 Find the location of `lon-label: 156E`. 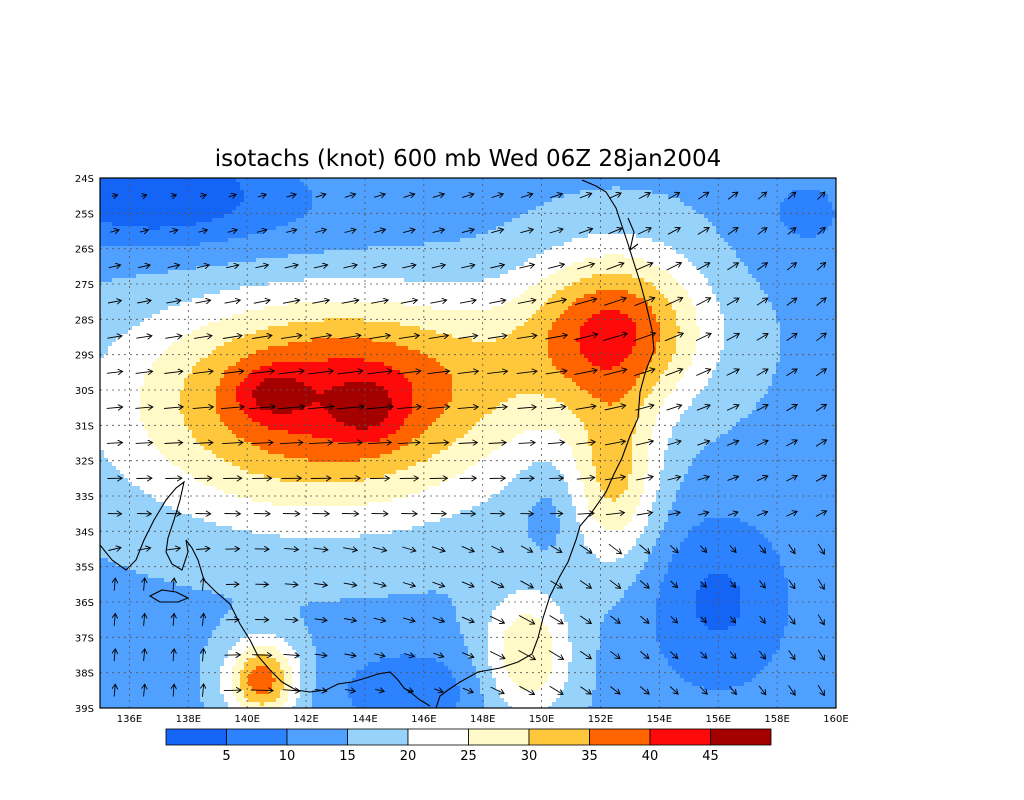

lon-label: 156E is located at coordinates (718, 719).